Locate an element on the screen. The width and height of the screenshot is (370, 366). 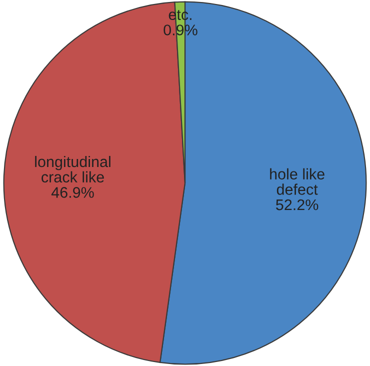
slice-label: hole like defect is located at coordinates (297, 181).